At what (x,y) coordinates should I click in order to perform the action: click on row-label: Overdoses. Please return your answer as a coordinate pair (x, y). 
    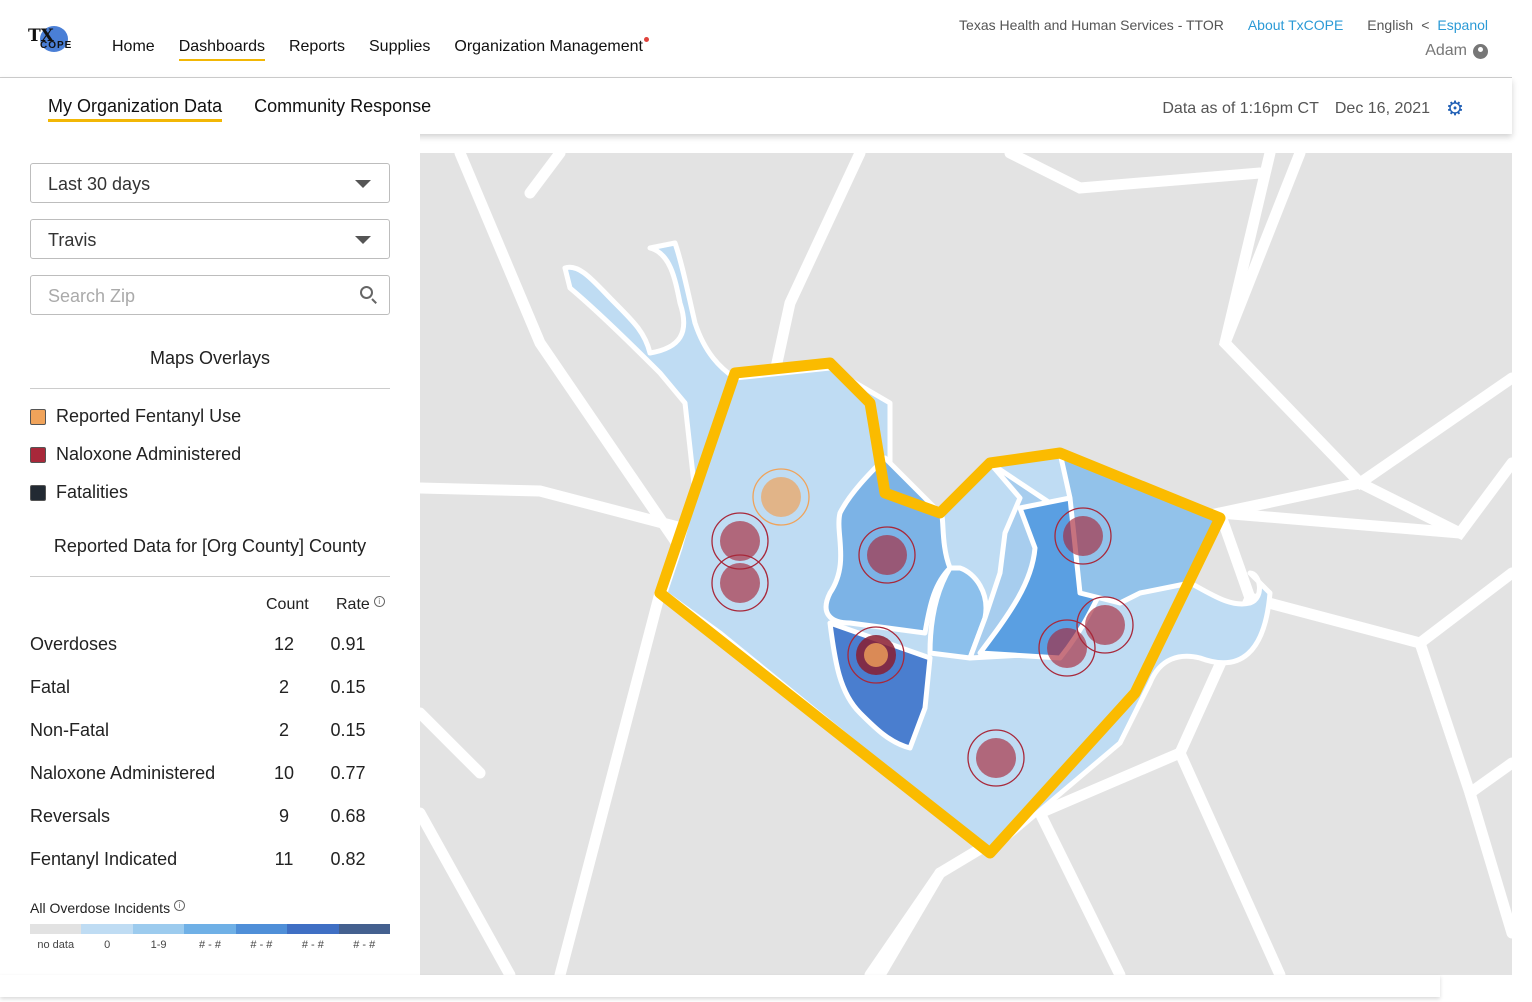
    Looking at the image, I should click on (74, 644).